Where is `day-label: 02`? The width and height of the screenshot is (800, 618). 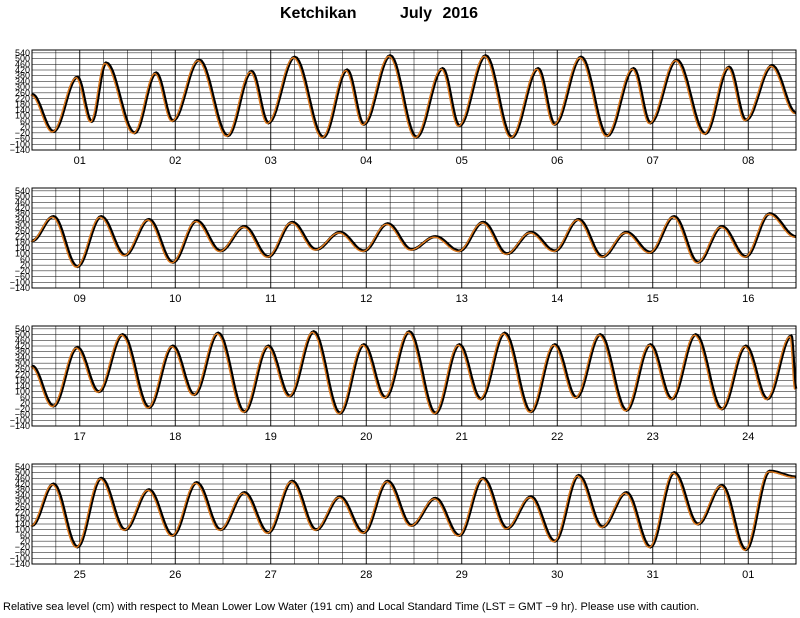
day-label: 02 is located at coordinates (175, 161).